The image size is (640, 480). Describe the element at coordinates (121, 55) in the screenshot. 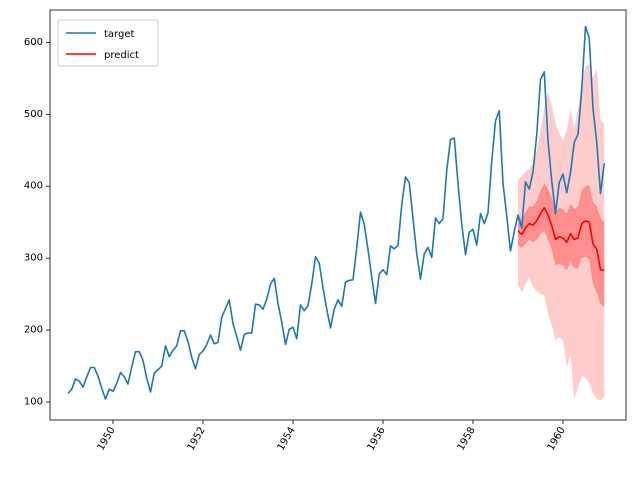

I see `legend-predict-label: predict` at that location.